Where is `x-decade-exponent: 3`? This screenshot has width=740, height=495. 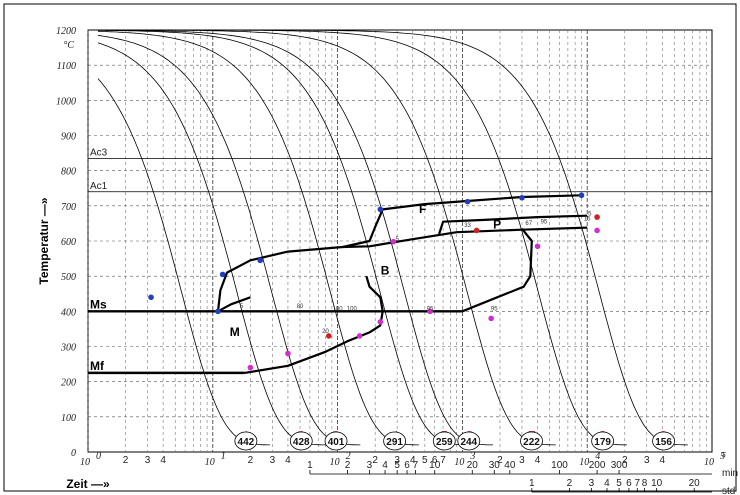
x-decade-exponent: 3 is located at coordinates (472, 456).